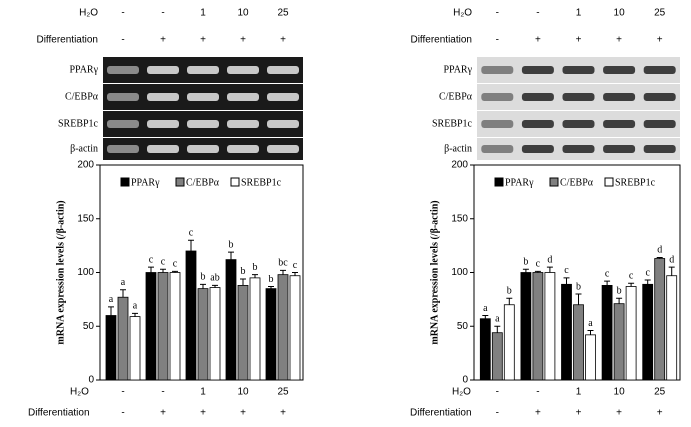 This screenshot has height=427, width=691. I want to click on significance-letter: bc, so click(283, 263).